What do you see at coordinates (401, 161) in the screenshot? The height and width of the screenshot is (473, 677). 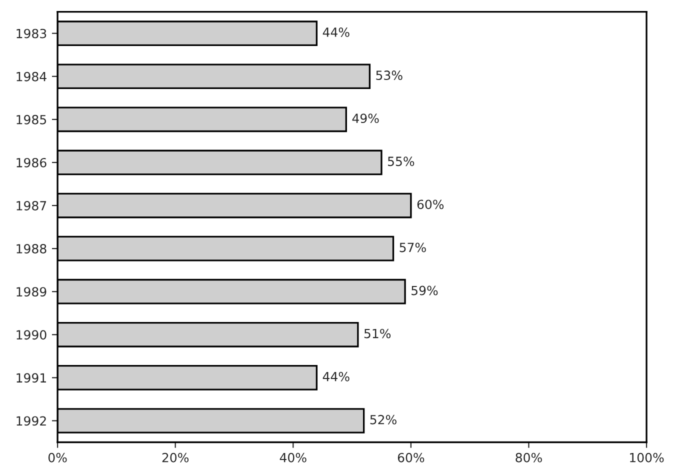 I see `data-label: 55%` at bounding box center [401, 161].